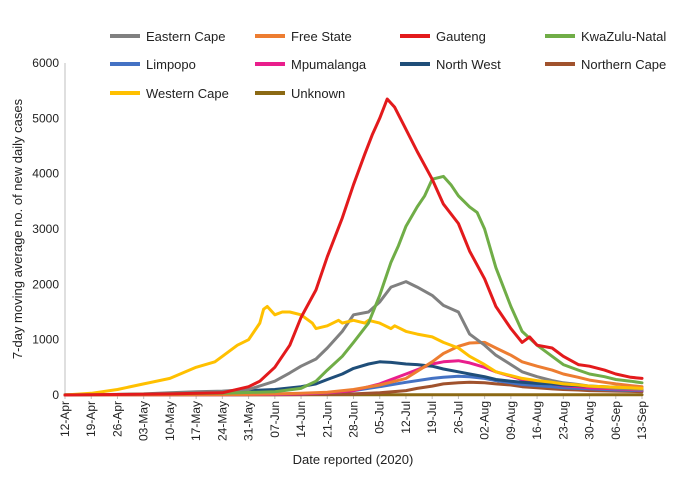 This screenshot has height=500, width=692. What do you see at coordinates (187, 93) in the screenshot?
I see `legend-label-western-cape: Western Cape` at bounding box center [187, 93].